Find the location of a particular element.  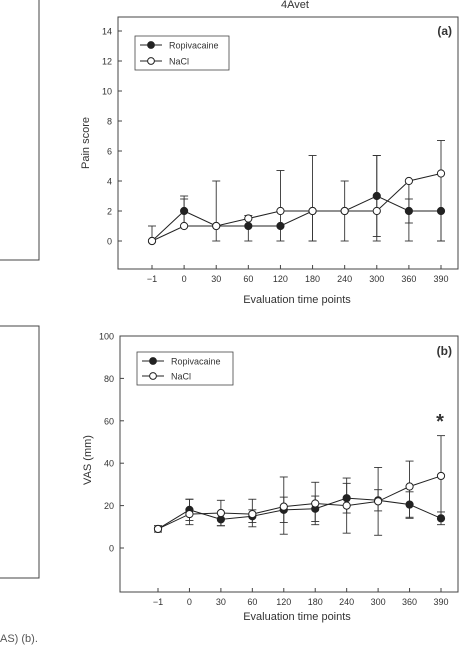

series-line-ropivacaine-b is located at coordinates (299, 513).